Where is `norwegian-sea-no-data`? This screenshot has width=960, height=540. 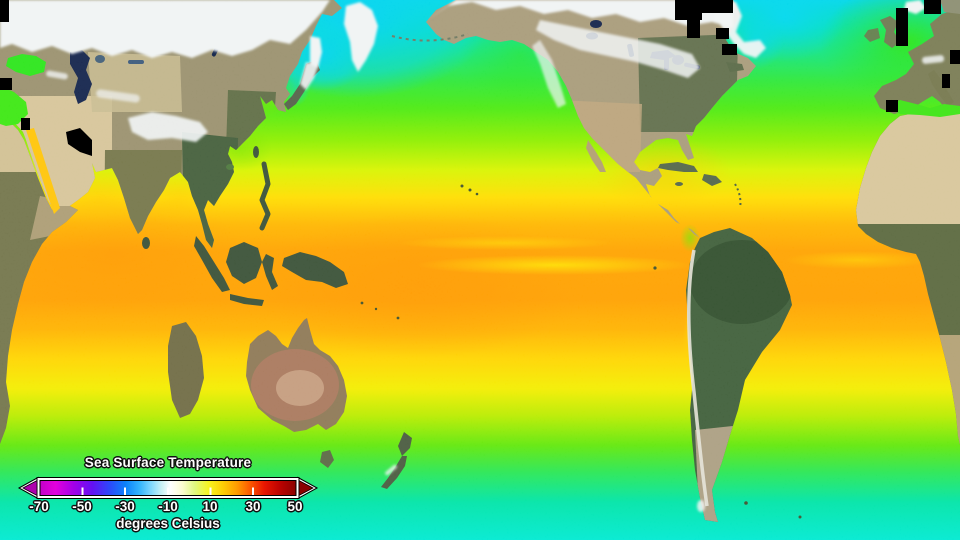
norwegian-sea-no-data is located at coordinates (932, 7).